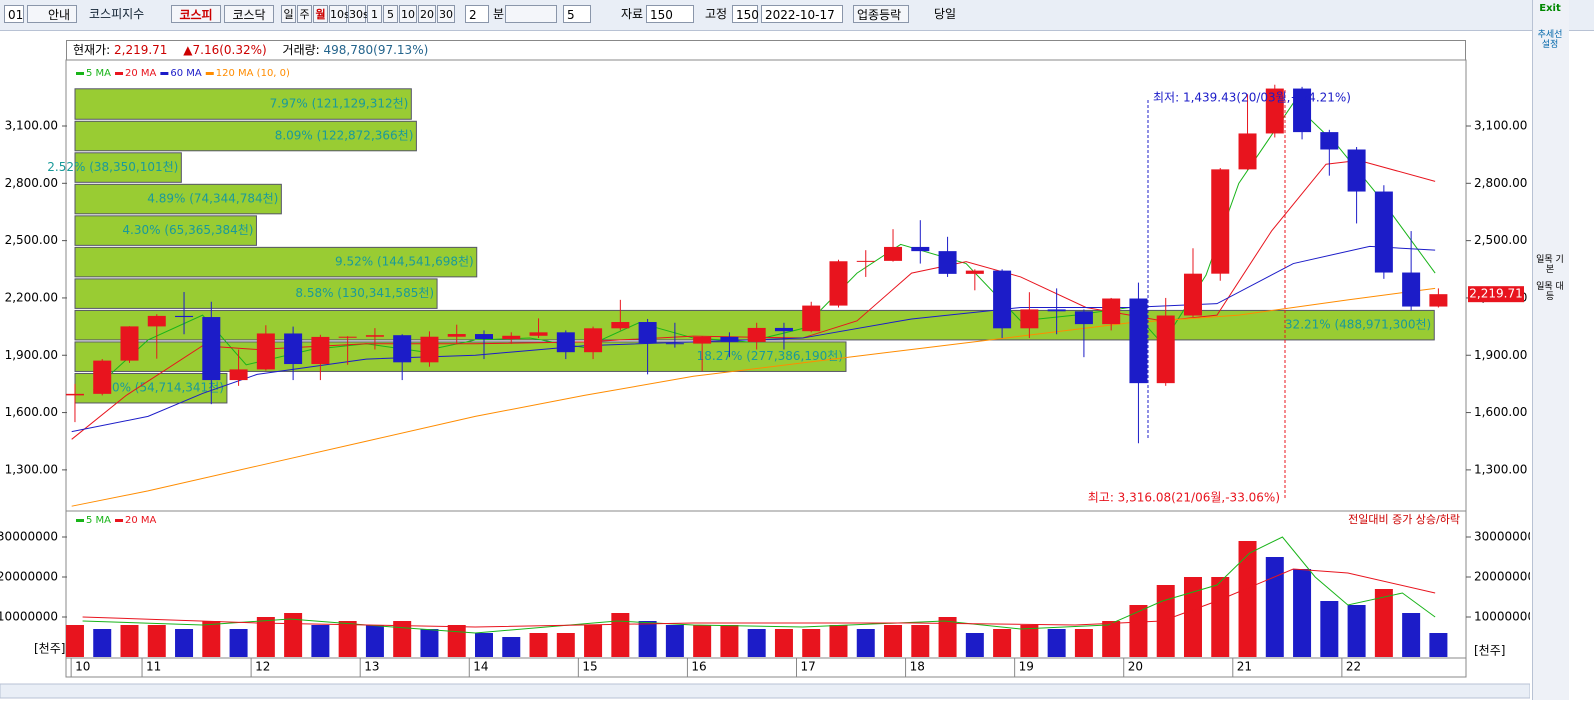 This screenshot has width=1594, height=710. Describe the element at coordinates (92, 50) in the screenshot. I see `price-label: 현재가:` at that location.